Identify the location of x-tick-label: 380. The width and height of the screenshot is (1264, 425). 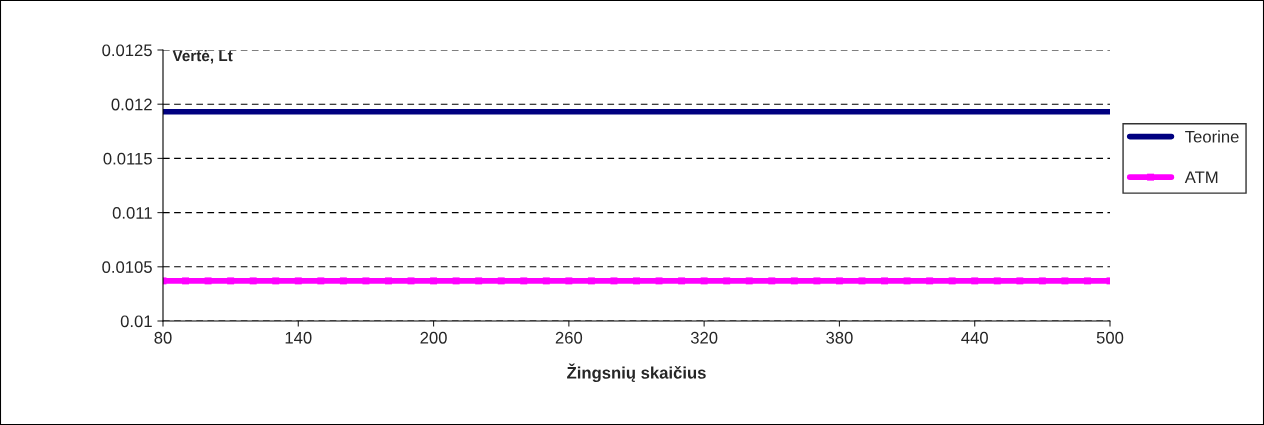
(839, 337).